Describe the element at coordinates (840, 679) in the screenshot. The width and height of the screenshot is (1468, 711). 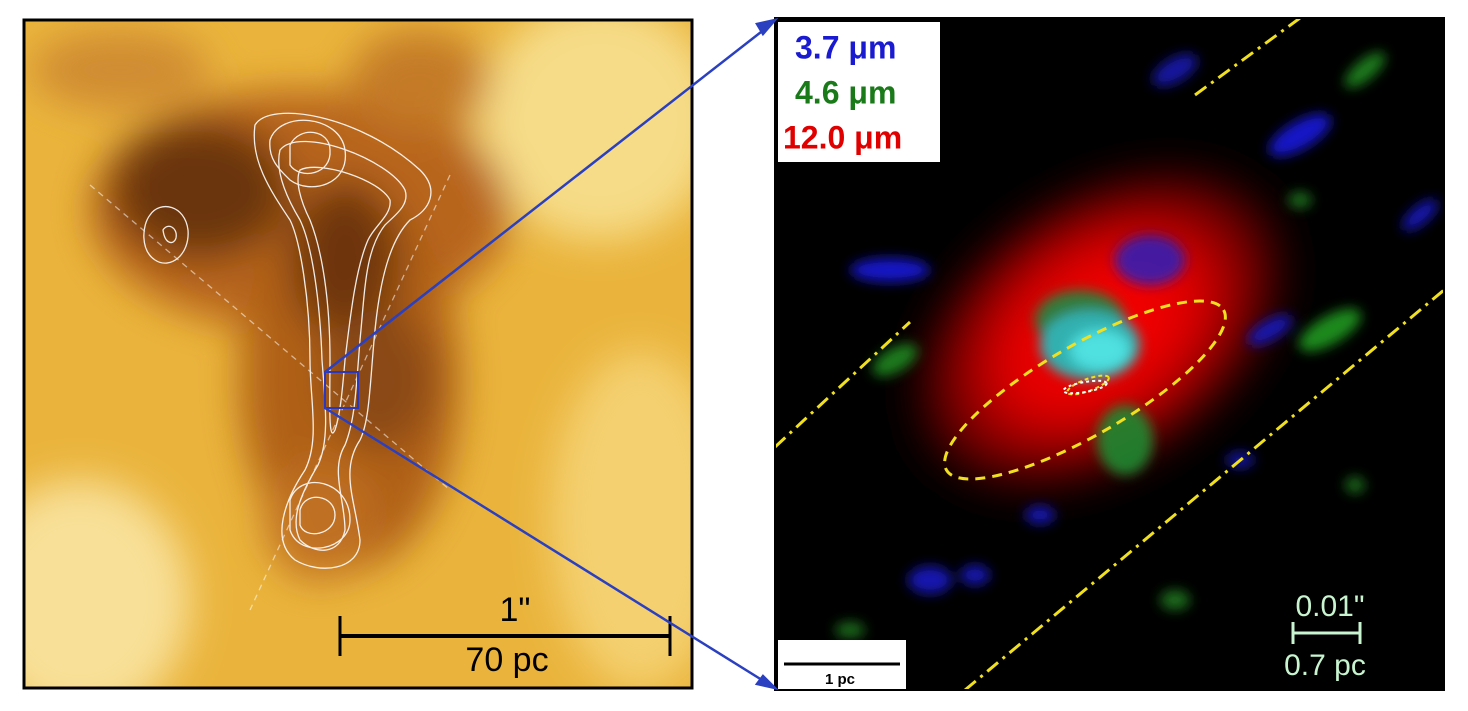
I see `scale-physical: 1 pc` at that location.